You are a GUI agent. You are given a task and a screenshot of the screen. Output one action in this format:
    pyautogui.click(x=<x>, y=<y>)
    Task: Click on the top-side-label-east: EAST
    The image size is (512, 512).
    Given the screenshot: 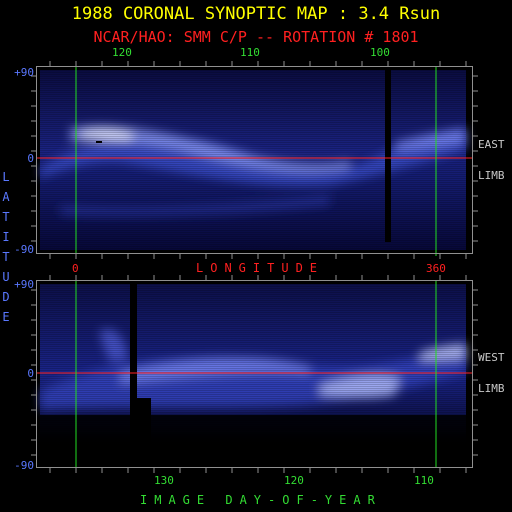 What is the action you would take?
    pyautogui.click(x=491, y=144)
    